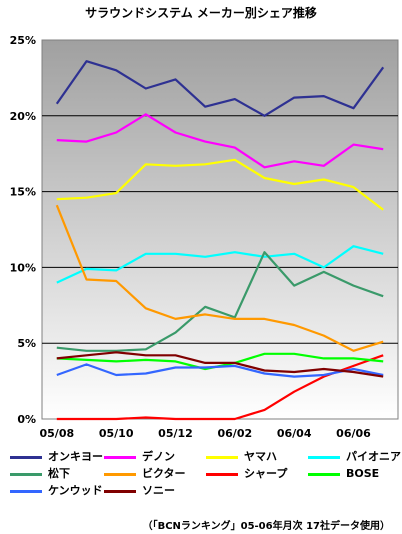 This screenshot has height=534, width=402. I want to click on legend-label: オンキヨー, so click(75, 456).